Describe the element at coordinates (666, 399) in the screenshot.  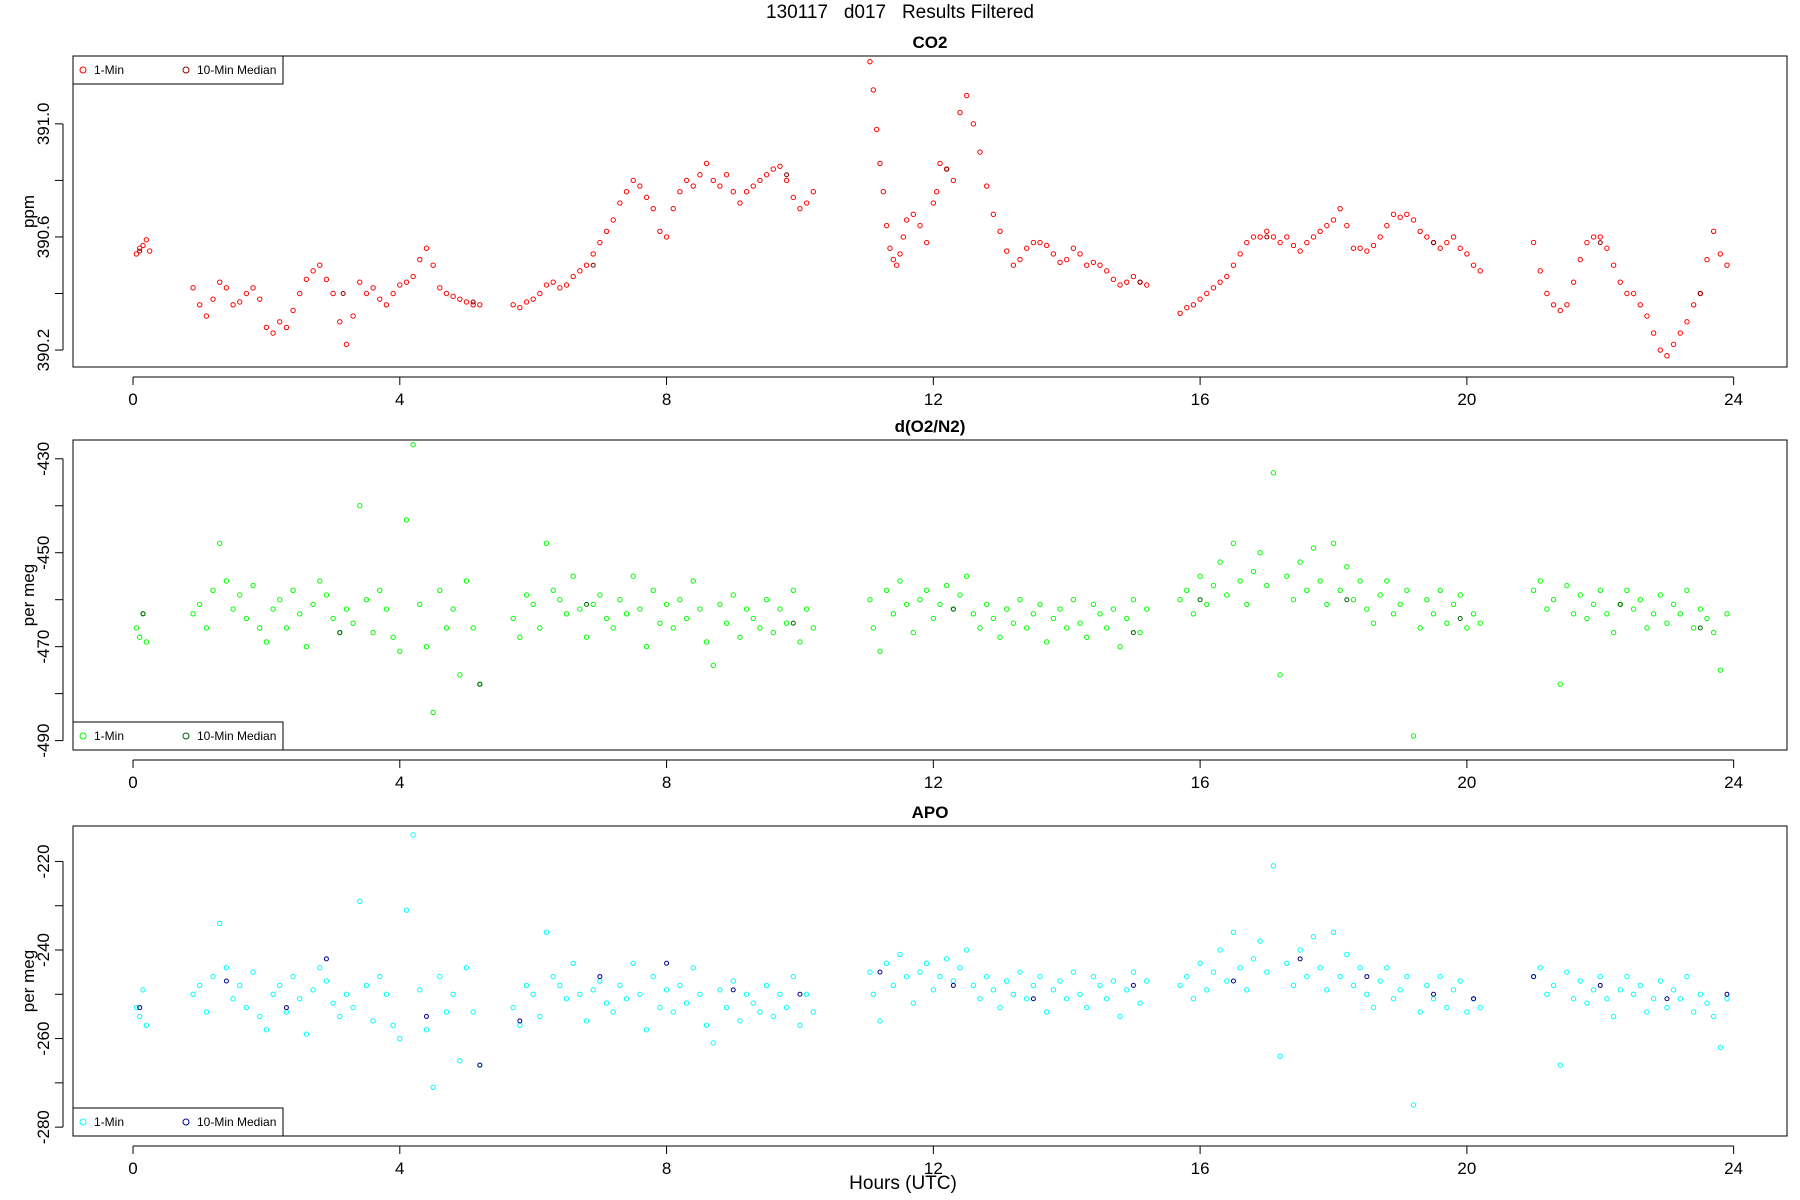
I see `co2-x-tick-label: 8` at that location.